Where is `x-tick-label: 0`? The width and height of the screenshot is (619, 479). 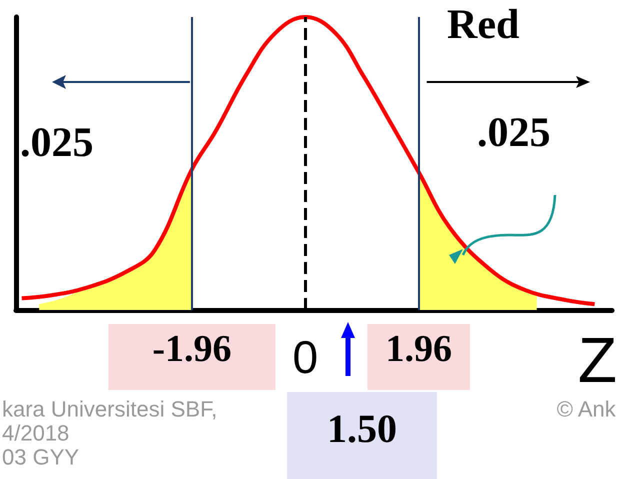 x-tick-label: 0 is located at coordinates (305, 357).